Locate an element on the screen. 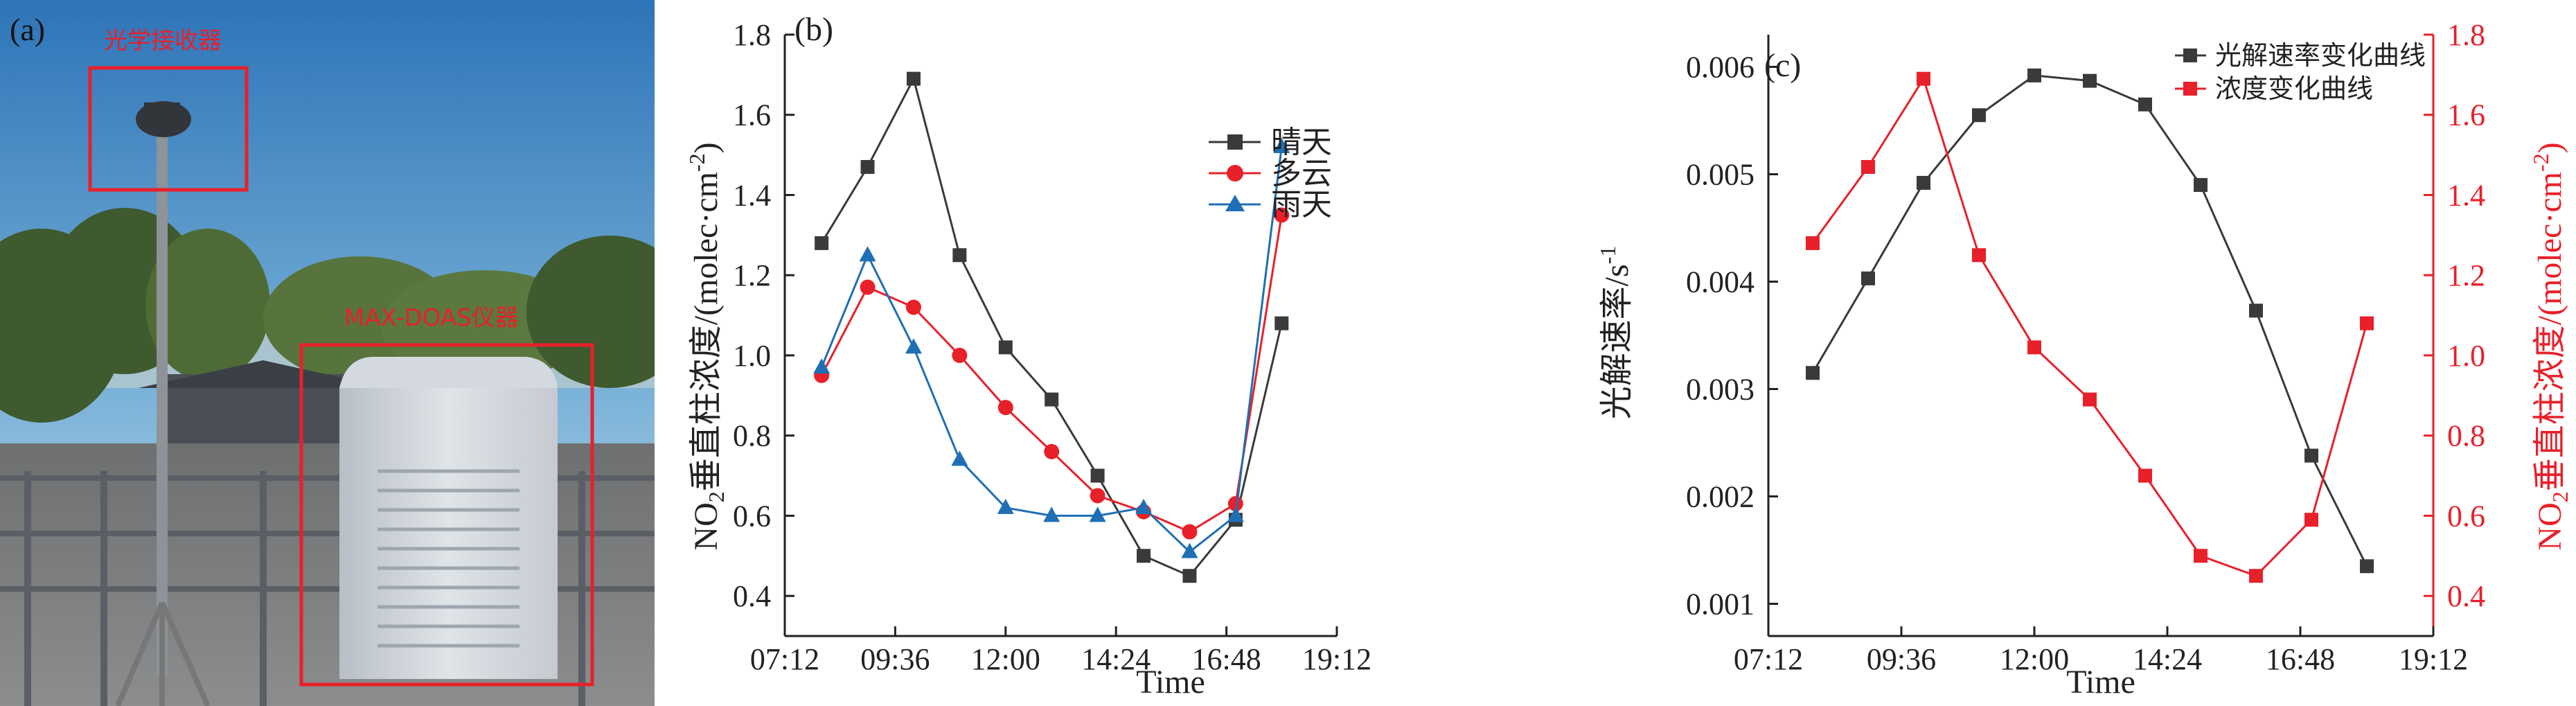 The width and height of the screenshot is (2576, 706). y-right-tick-label: 1.0 is located at coordinates (2466, 356).